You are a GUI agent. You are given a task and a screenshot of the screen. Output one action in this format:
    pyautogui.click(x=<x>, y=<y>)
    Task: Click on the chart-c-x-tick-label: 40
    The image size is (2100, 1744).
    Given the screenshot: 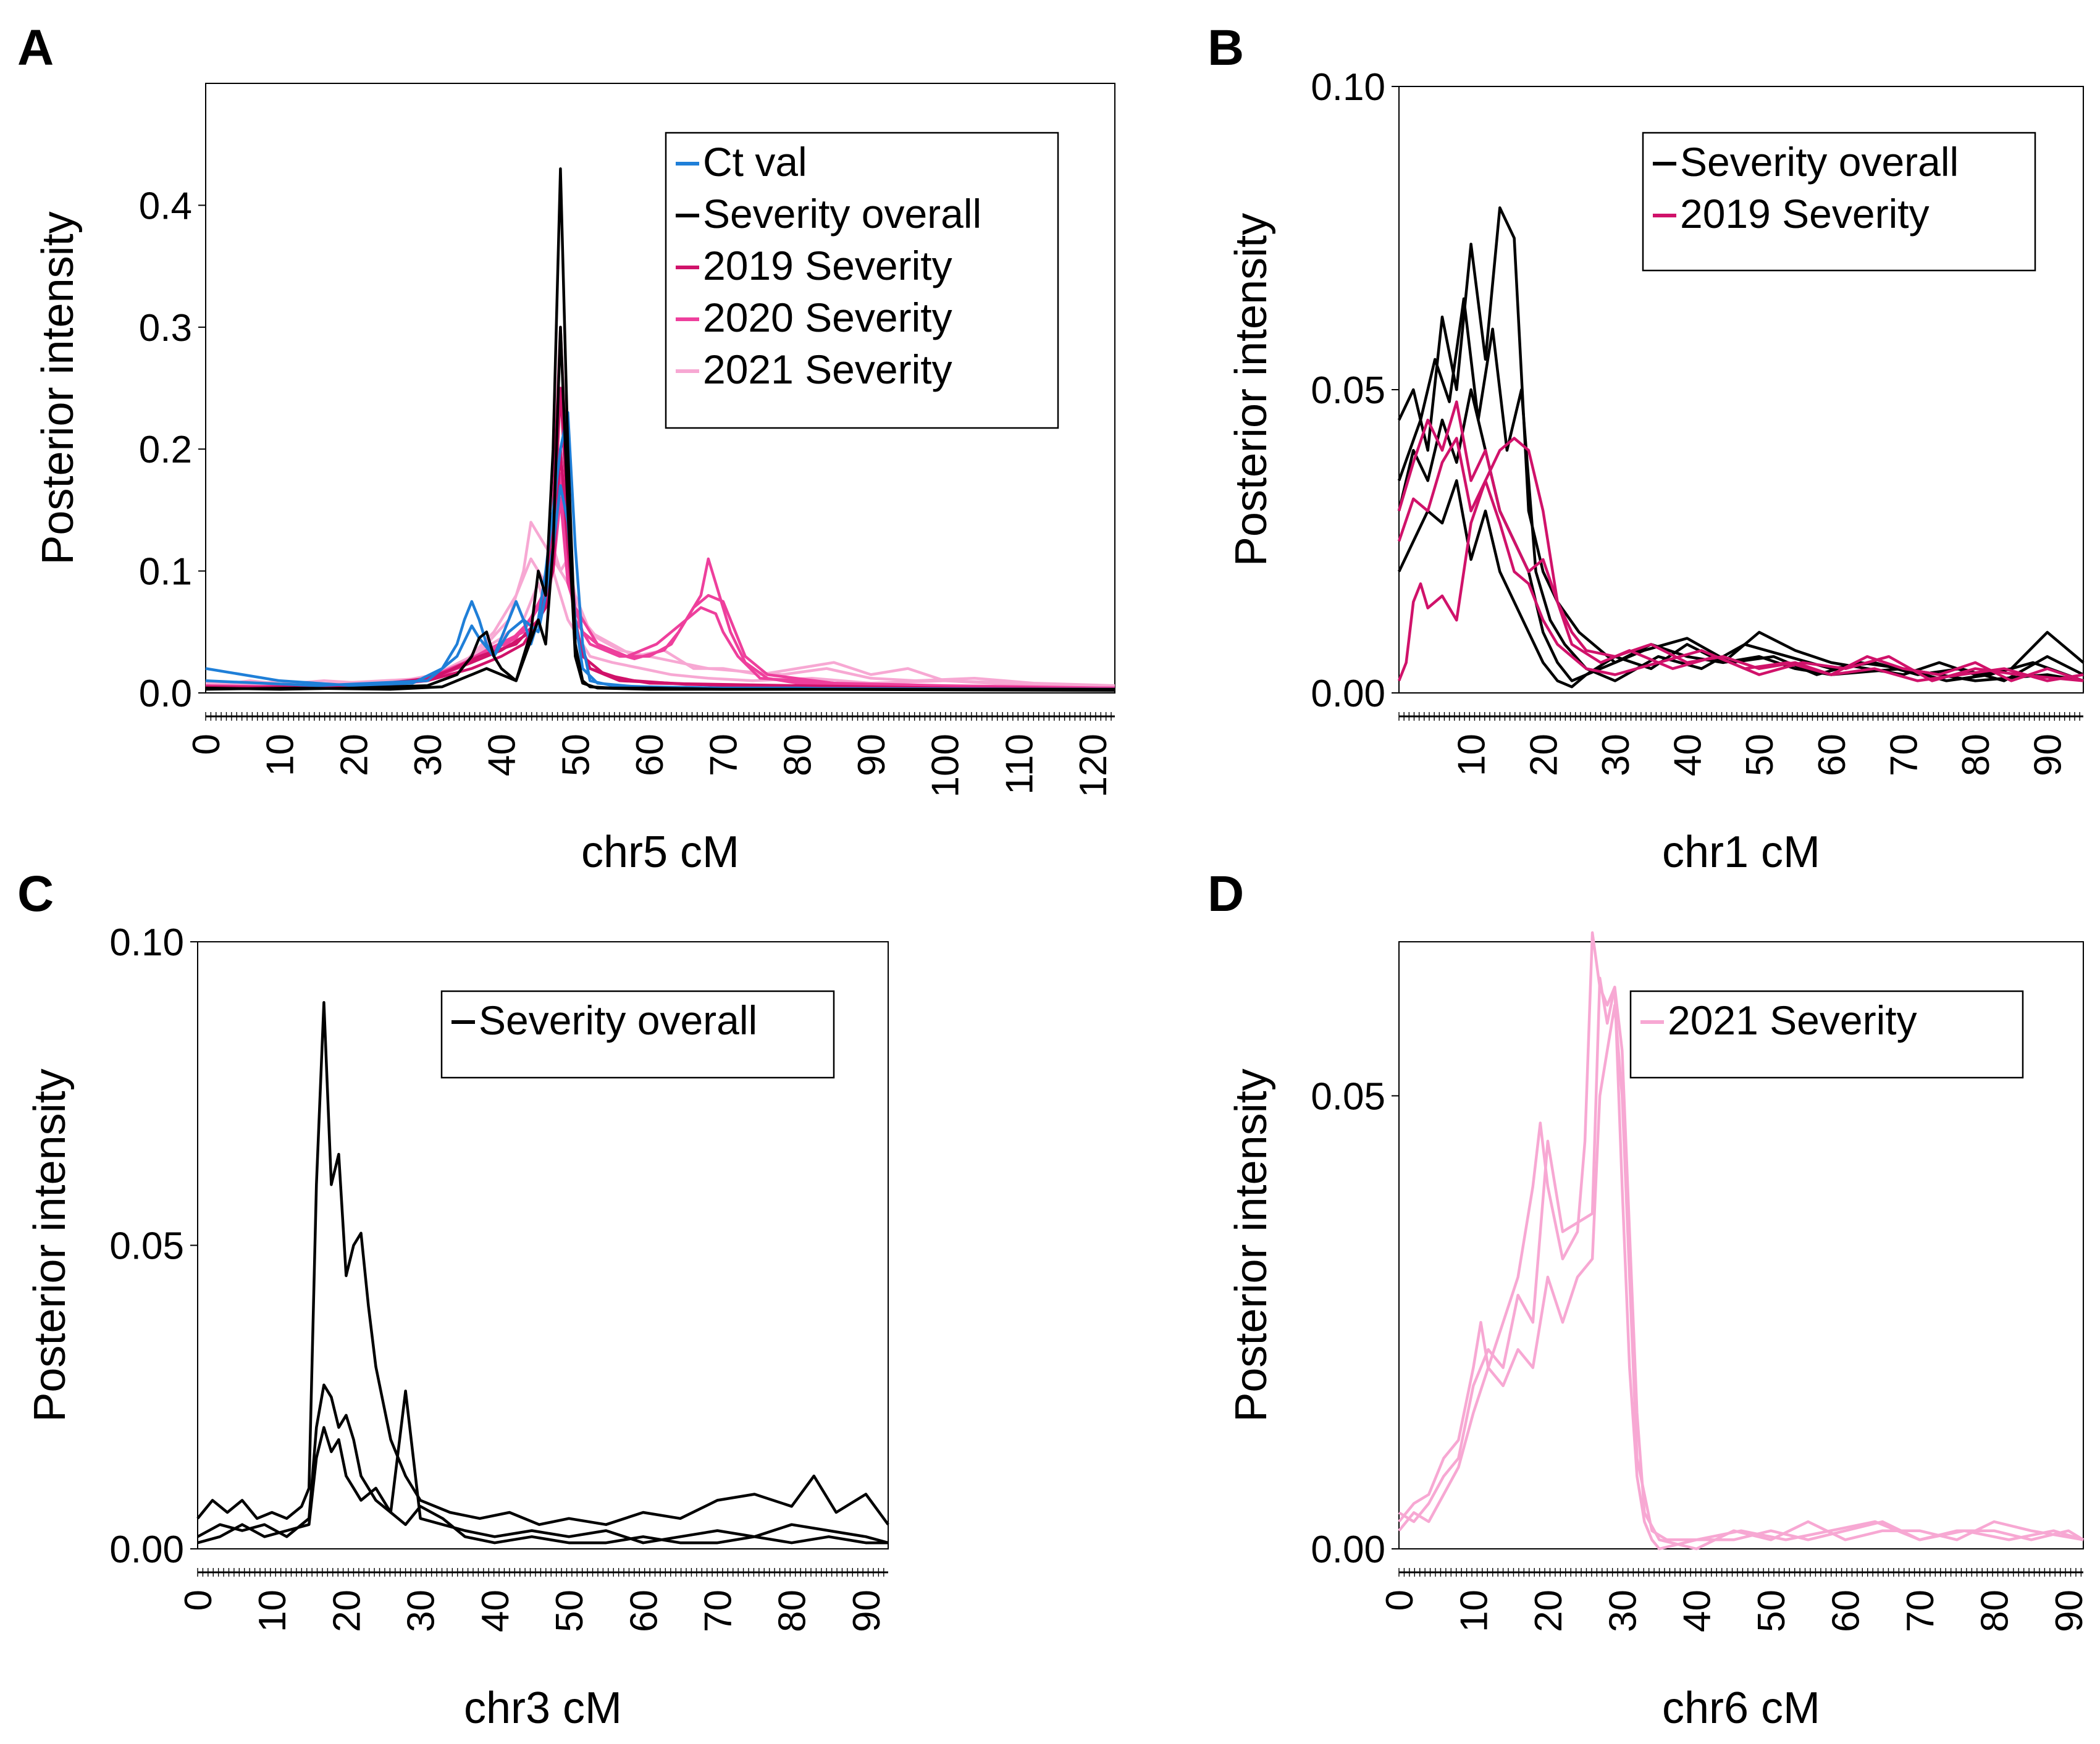 What is the action you would take?
    pyautogui.click(x=496, y=1611)
    